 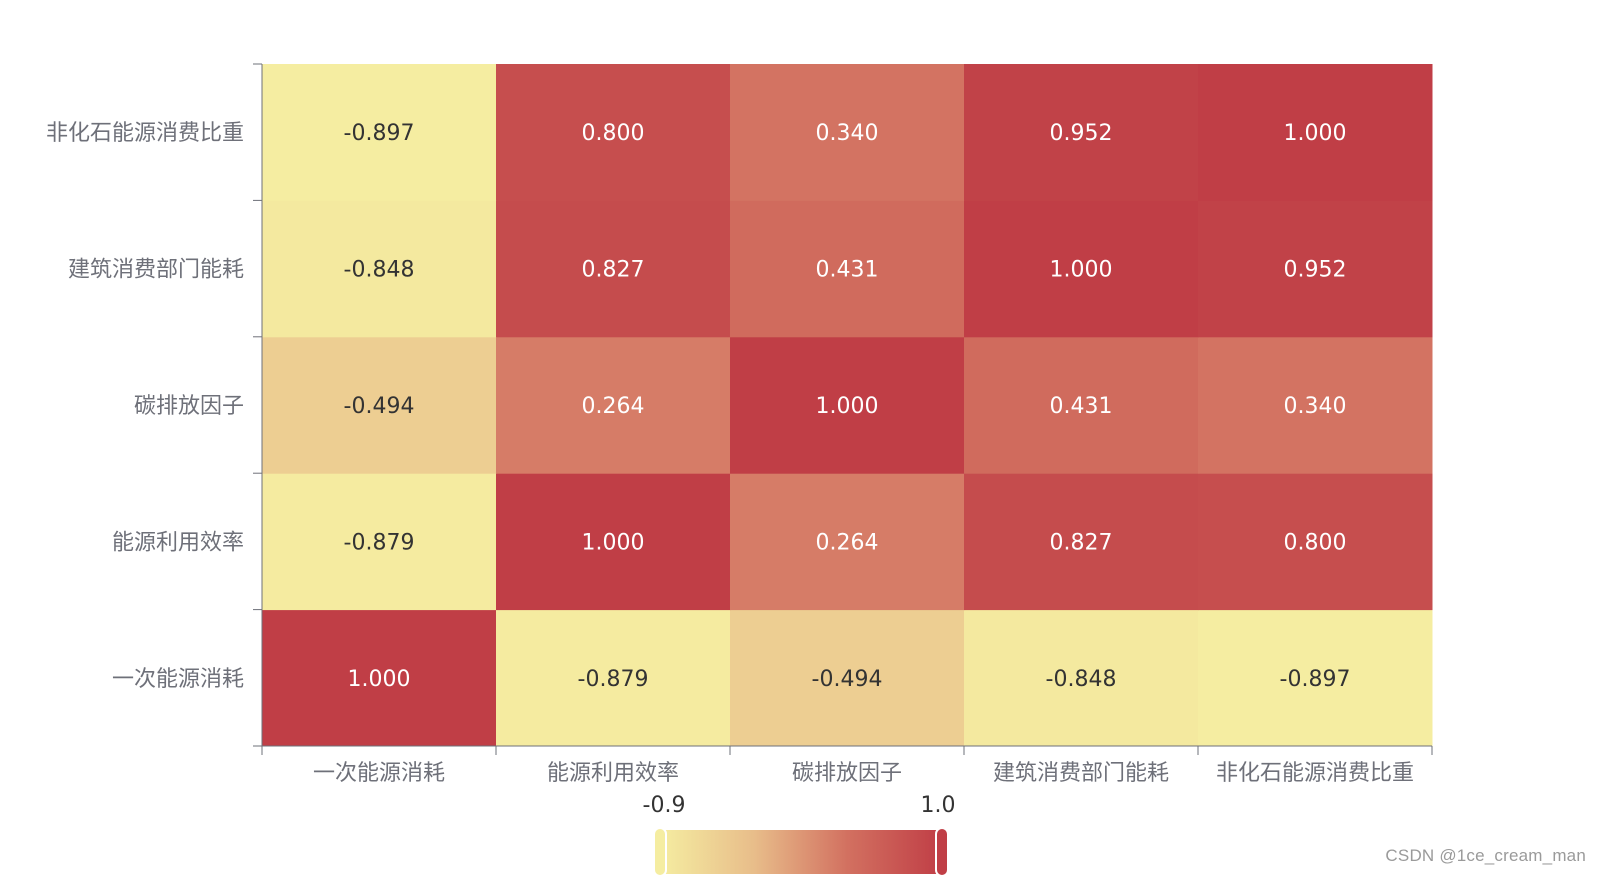 What do you see at coordinates (847, 773) in the screenshot?
I see `x-axis-tick-label: 碳排放因子` at bounding box center [847, 773].